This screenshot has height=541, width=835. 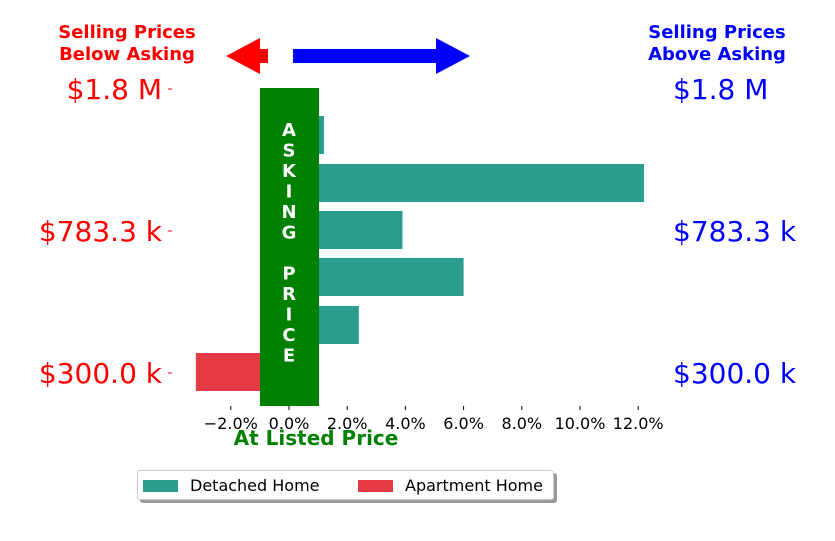 What do you see at coordinates (289, 151) in the screenshot?
I see `asking-price-letter: S` at bounding box center [289, 151].